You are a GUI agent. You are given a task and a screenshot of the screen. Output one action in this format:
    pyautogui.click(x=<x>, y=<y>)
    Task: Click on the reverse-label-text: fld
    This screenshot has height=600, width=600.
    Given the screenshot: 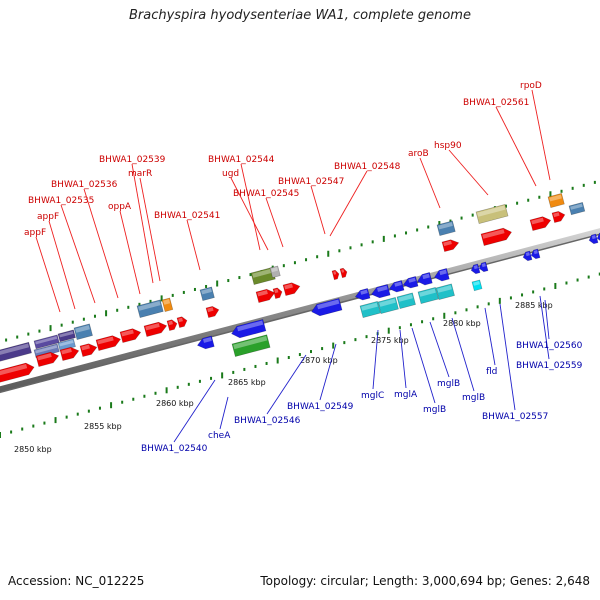 What is the action you would take?
    pyautogui.click(x=491, y=372)
    